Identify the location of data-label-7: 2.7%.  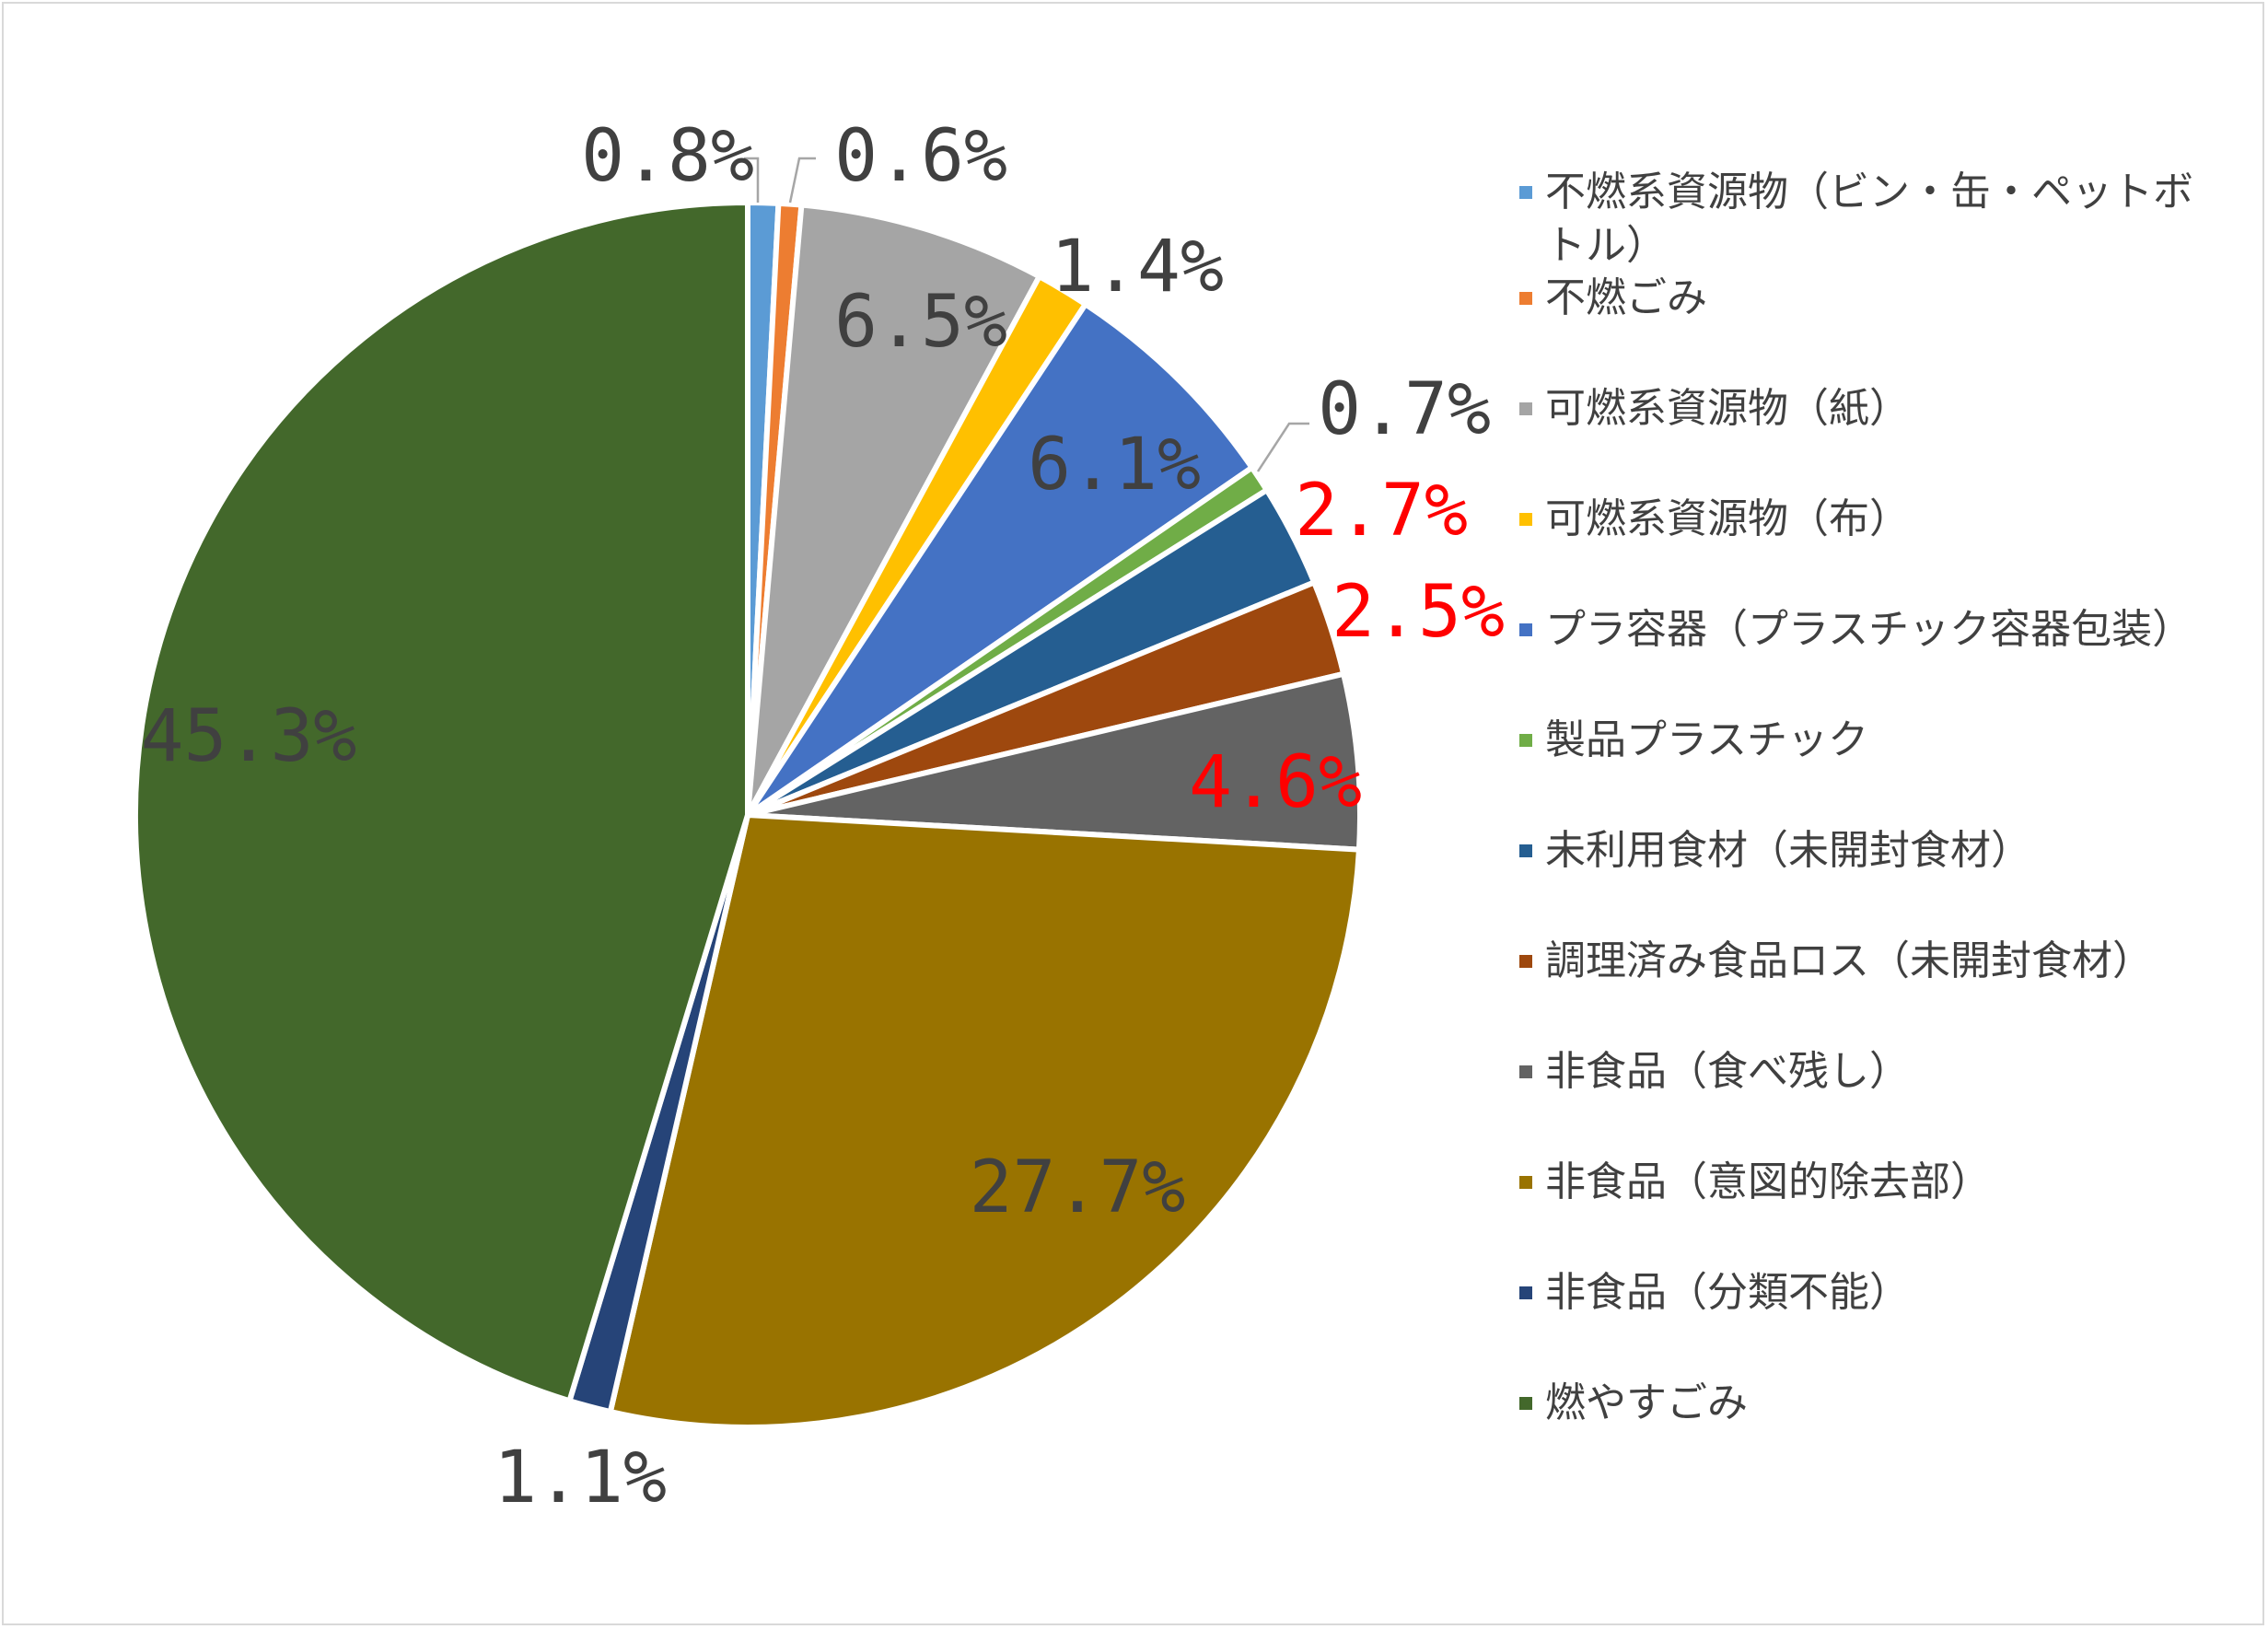
(1381, 512).